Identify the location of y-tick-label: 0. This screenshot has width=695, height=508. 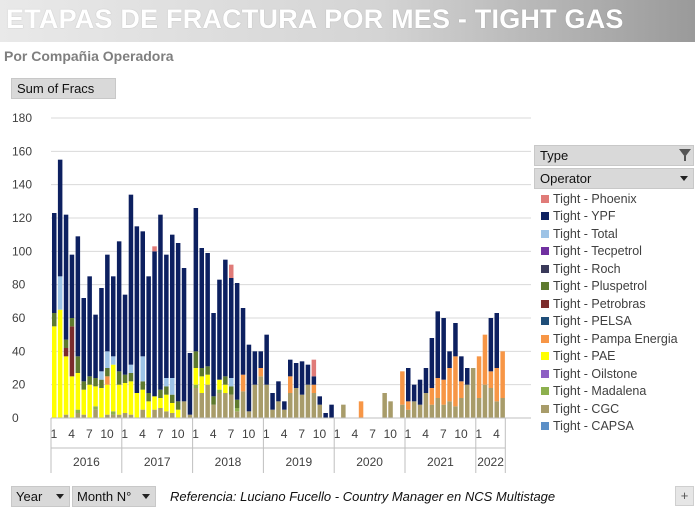
(15, 418).